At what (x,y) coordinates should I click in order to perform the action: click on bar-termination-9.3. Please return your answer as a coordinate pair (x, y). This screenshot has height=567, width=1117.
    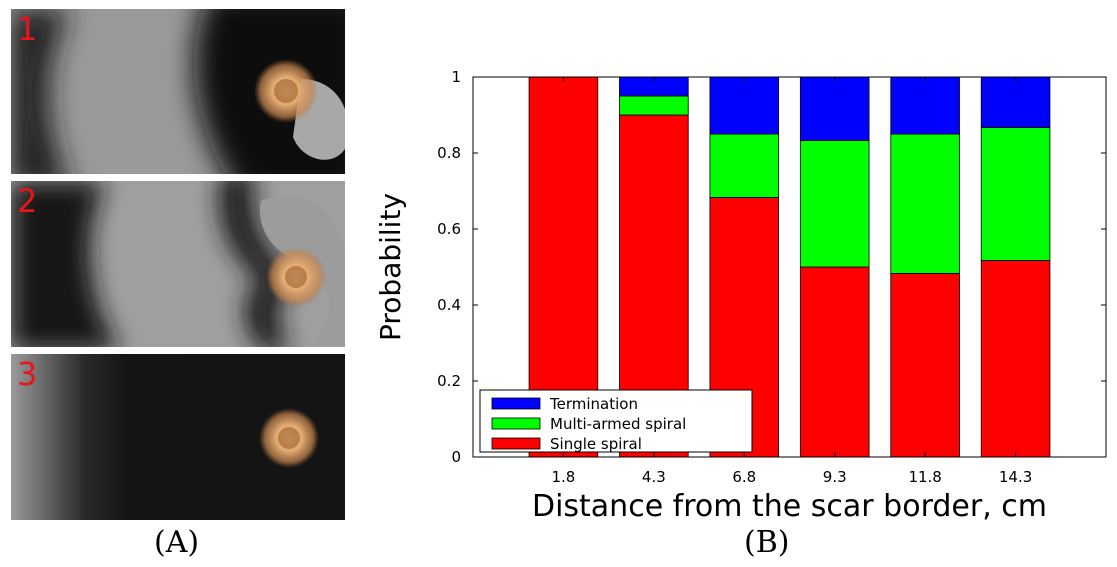
    Looking at the image, I should click on (834, 108).